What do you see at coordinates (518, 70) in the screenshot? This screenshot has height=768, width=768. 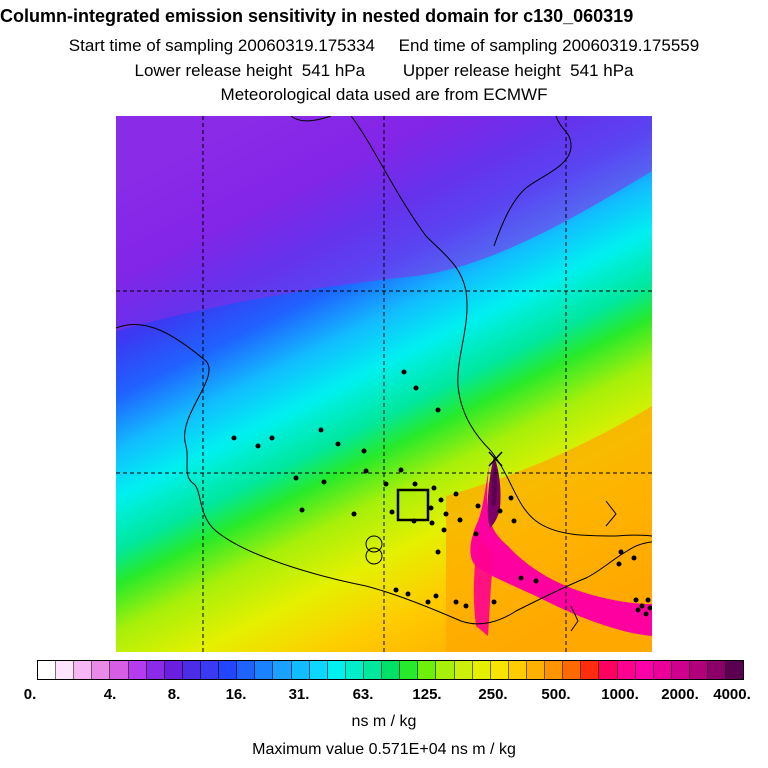 I see `upper-release-label: Upper release height 541 hPa` at bounding box center [518, 70].